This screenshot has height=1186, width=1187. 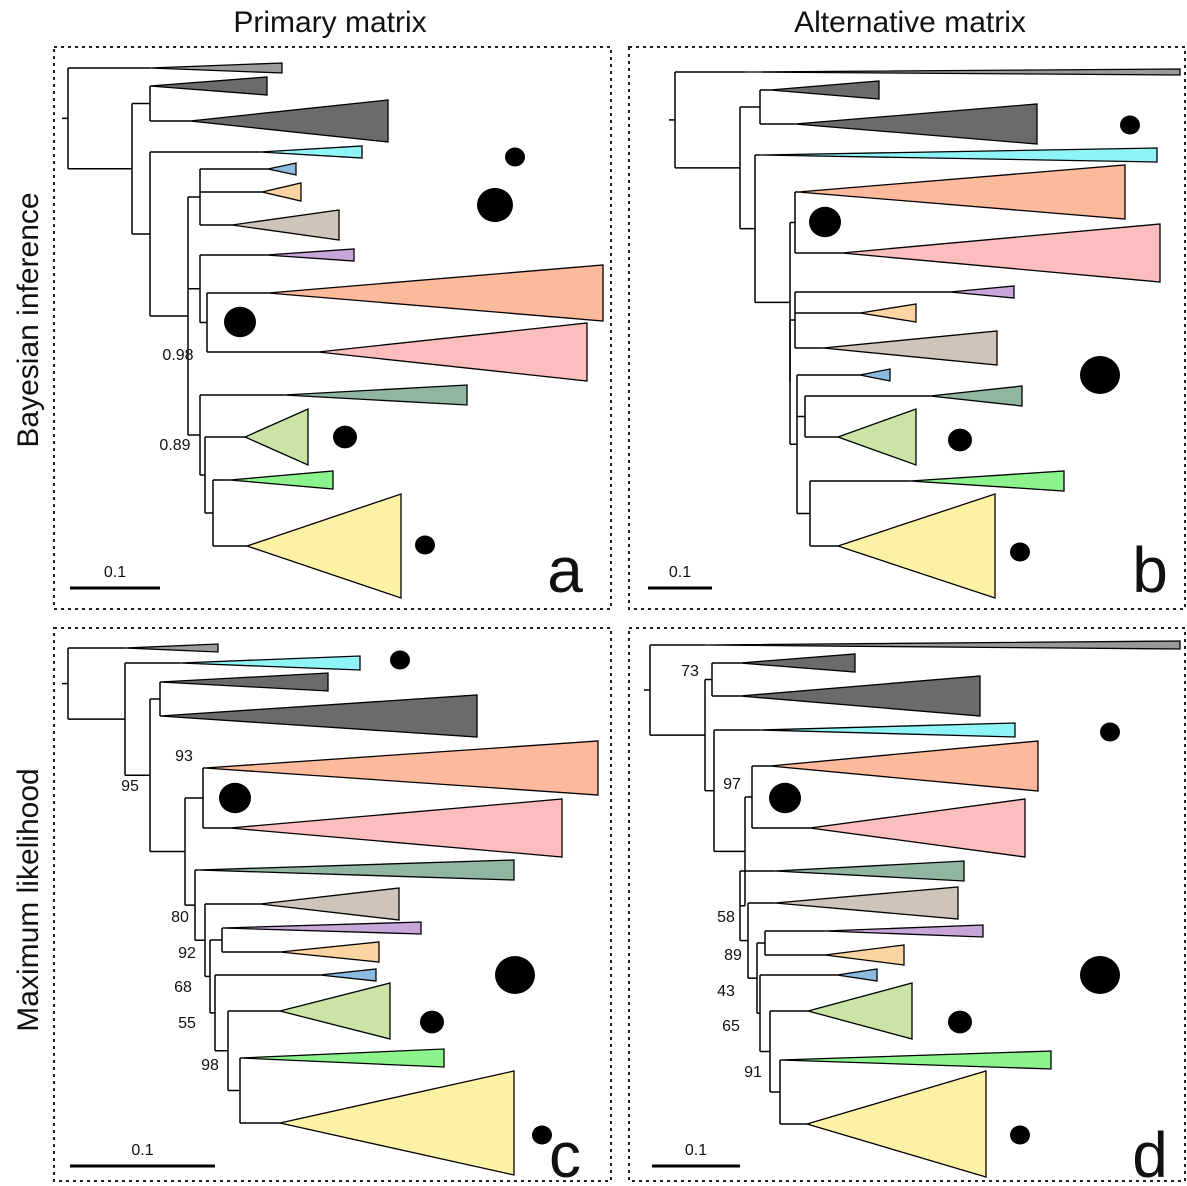 I want to click on support-value: 93, so click(x=184, y=756).